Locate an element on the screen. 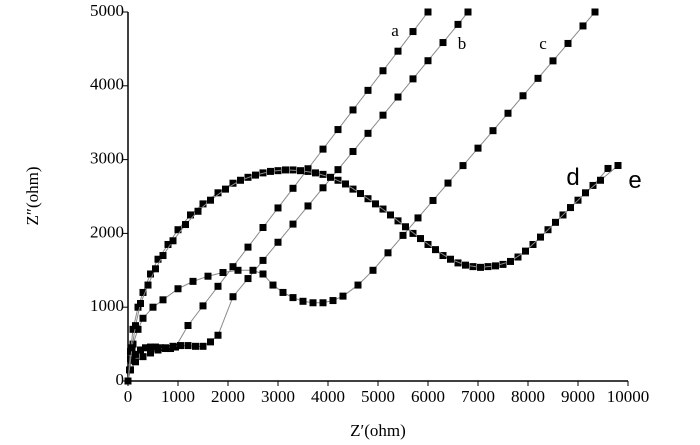 The height and width of the screenshot is (445, 700). x-tick-label: 9000 is located at coordinates (578, 396).